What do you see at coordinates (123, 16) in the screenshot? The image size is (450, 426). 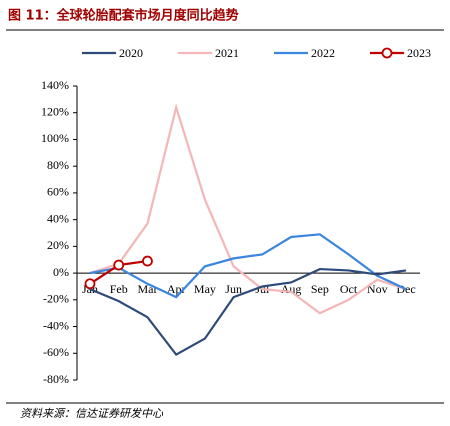 I see `chart-title: 图 11：全球轮胎配套市场月度同比趋势` at bounding box center [123, 16].